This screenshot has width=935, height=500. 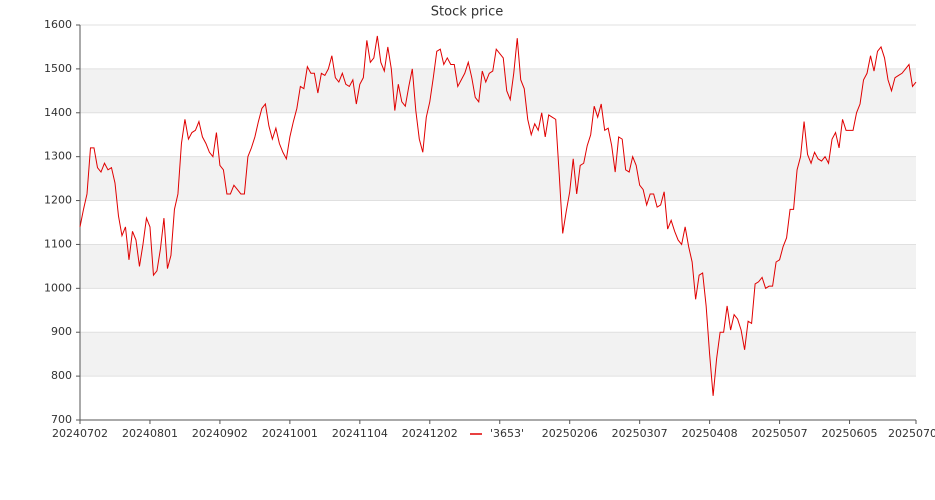 I want to click on x-tick-label: 20250605, so click(x=850, y=433).